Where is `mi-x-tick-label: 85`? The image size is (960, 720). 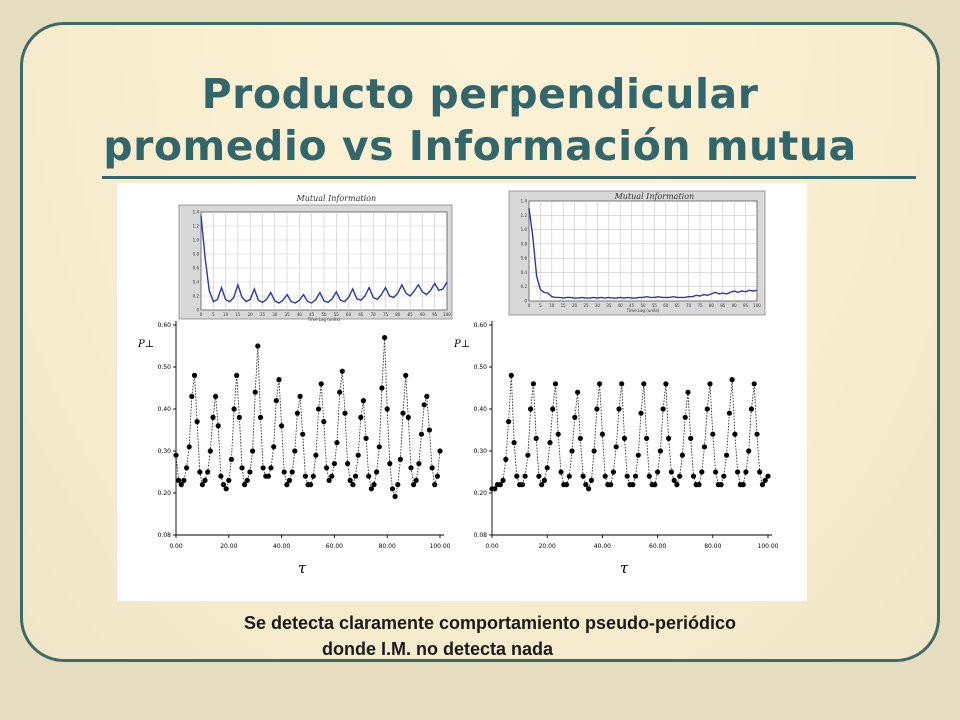 mi-x-tick-label: 85 is located at coordinates (411, 314).